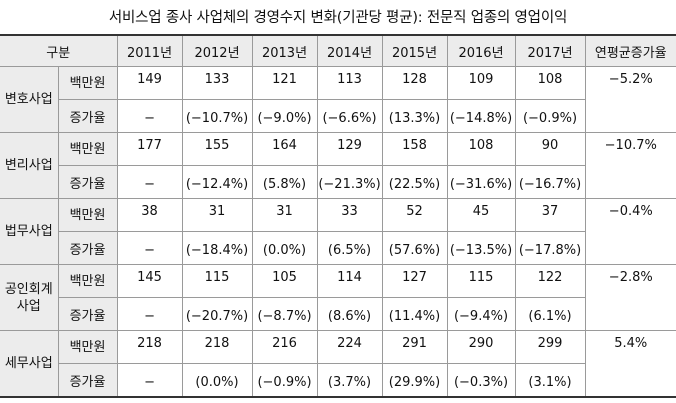 Image resolution: width=676 pixels, height=403 pixels. I want to click on value-cell: 114, so click(349, 281).